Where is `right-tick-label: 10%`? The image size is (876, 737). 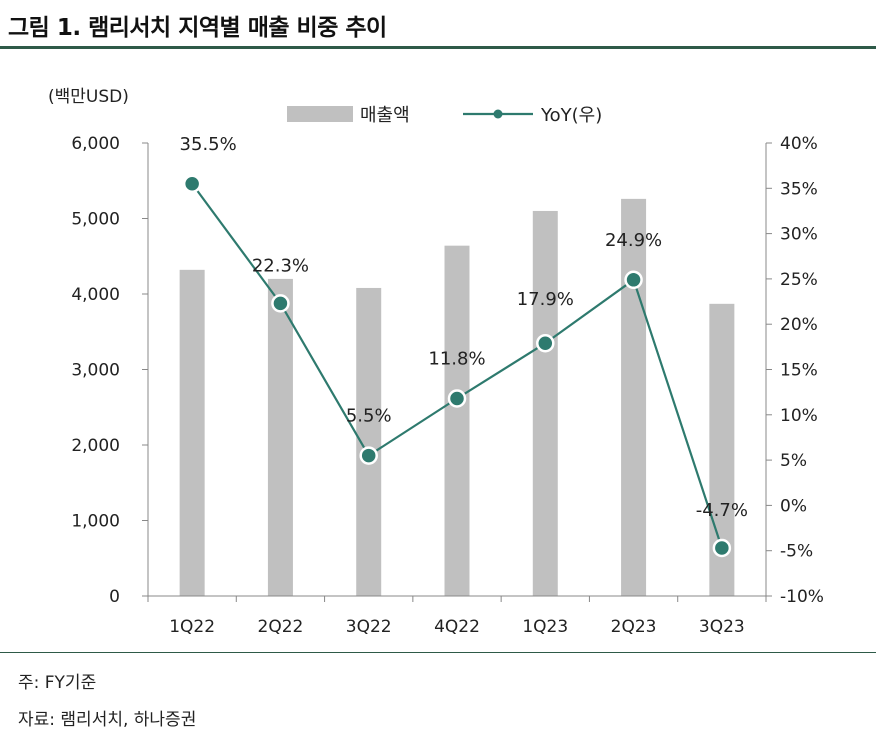 right-tick-label: 10% is located at coordinates (799, 416).